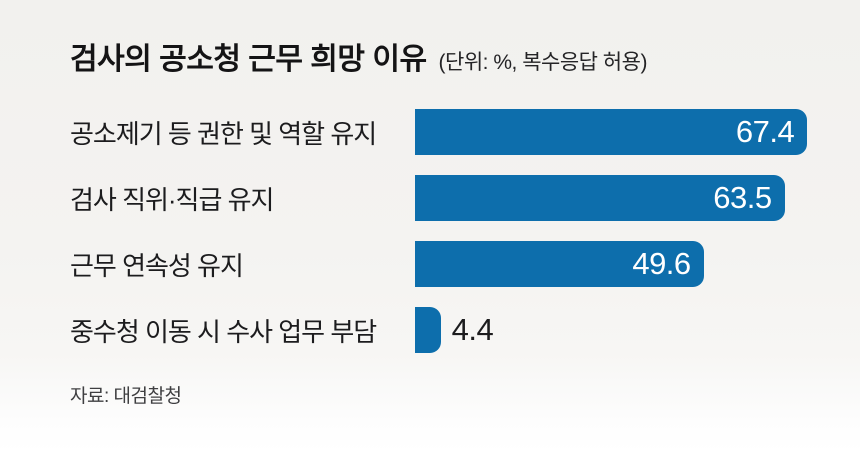 Image resolution: width=860 pixels, height=453 pixels. I want to click on bar: 49.6, so click(559, 264).